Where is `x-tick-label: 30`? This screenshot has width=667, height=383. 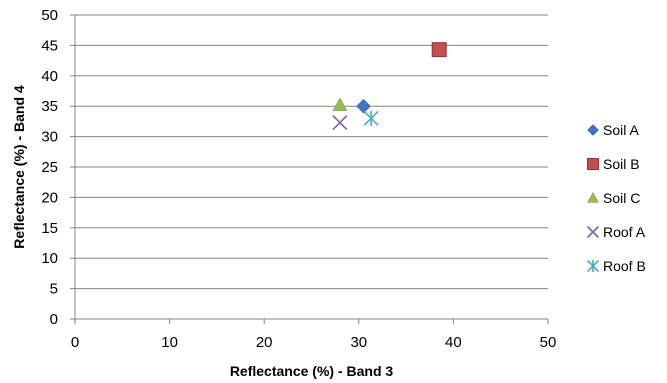 x-tick-label: 30 is located at coordinates (358, 342).